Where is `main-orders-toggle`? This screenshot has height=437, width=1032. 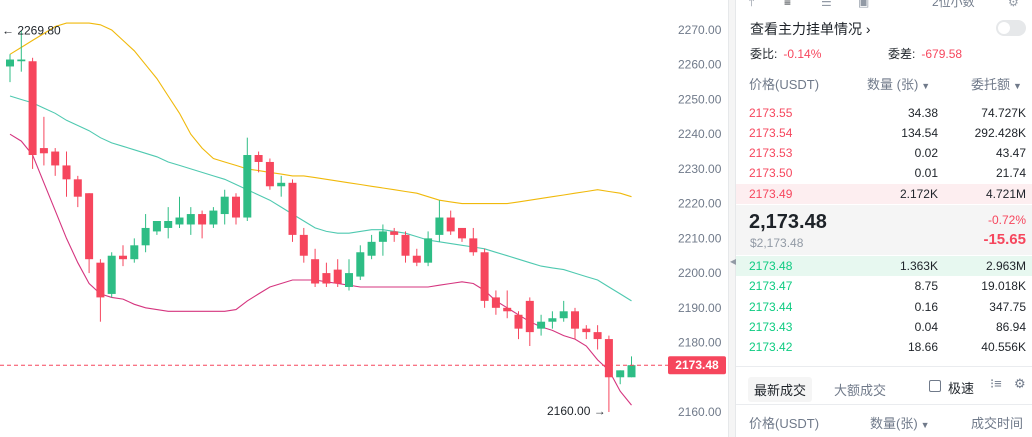
main-orders-toggle is located at coordinates (1011, 28).